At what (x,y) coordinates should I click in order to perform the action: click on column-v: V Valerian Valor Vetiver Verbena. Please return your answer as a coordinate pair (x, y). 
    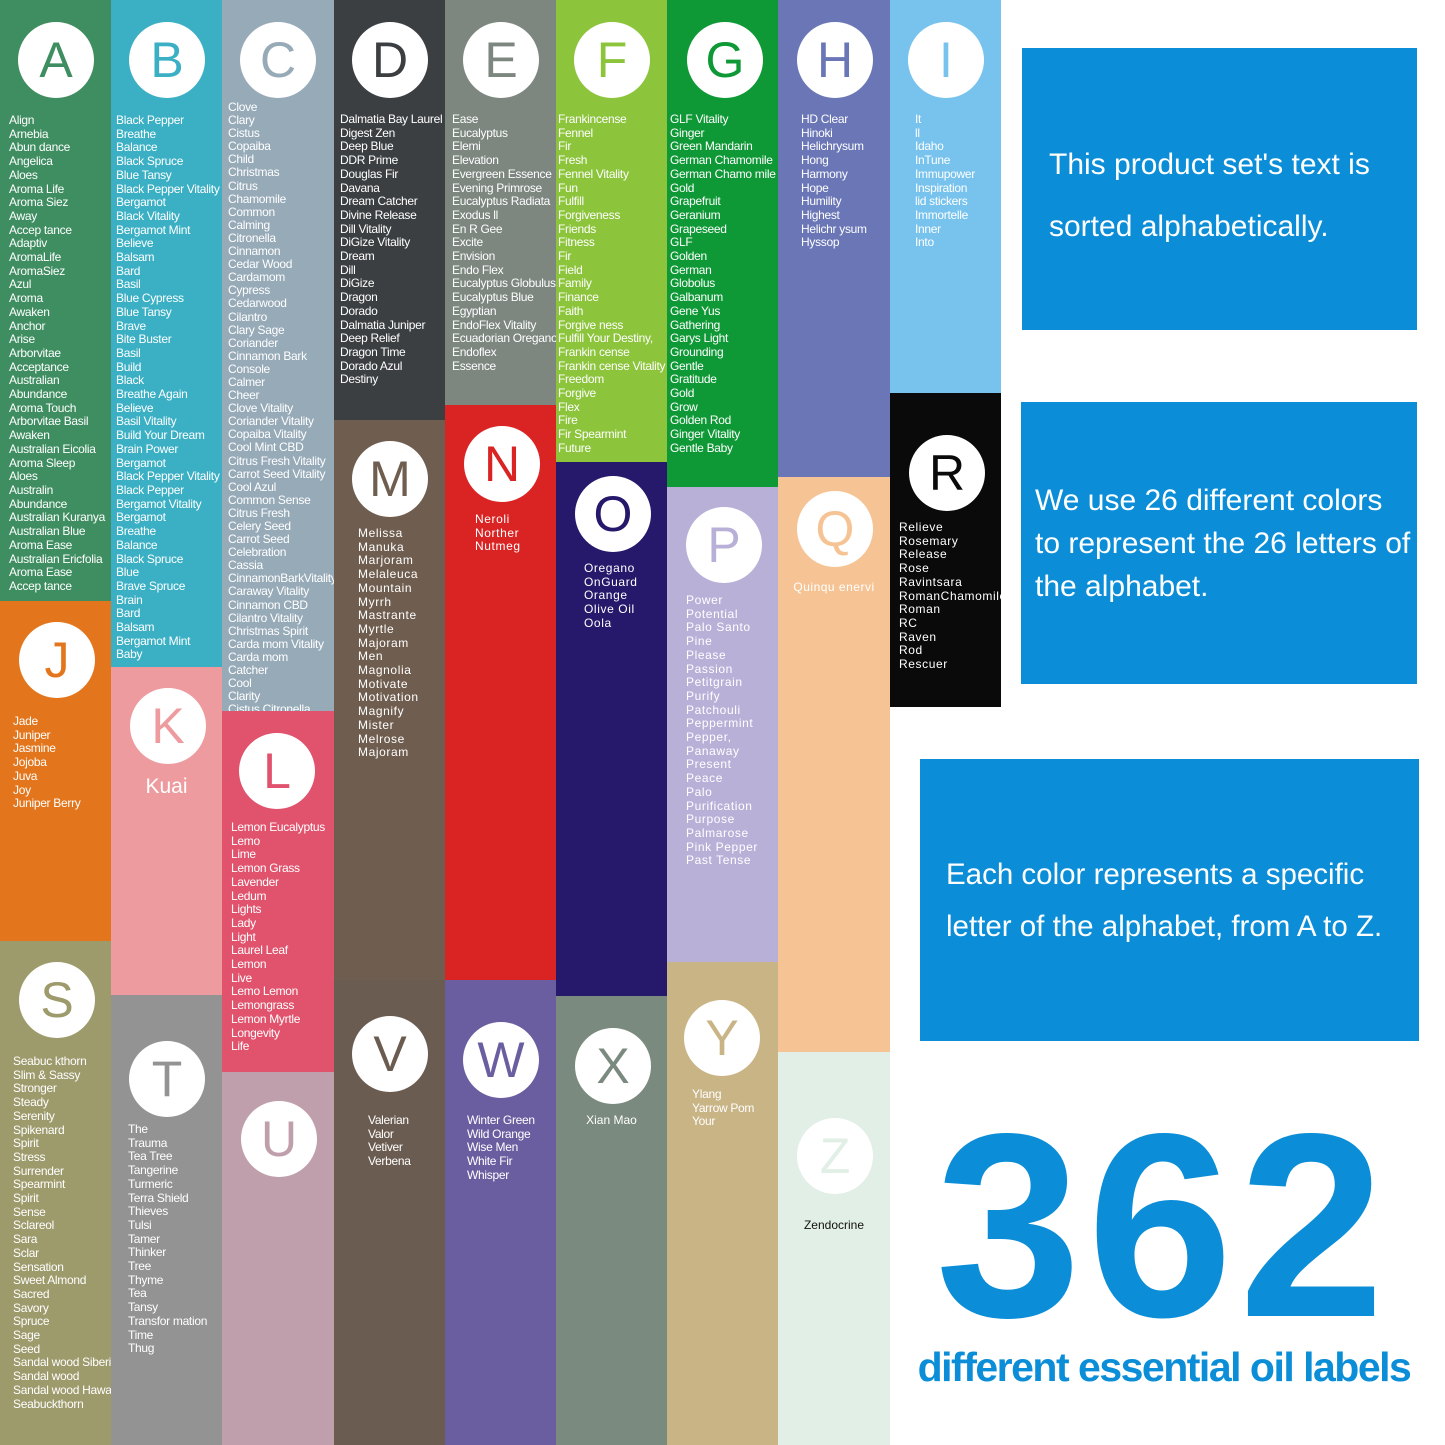
    Looking at the image, I should click on (389, 1212).